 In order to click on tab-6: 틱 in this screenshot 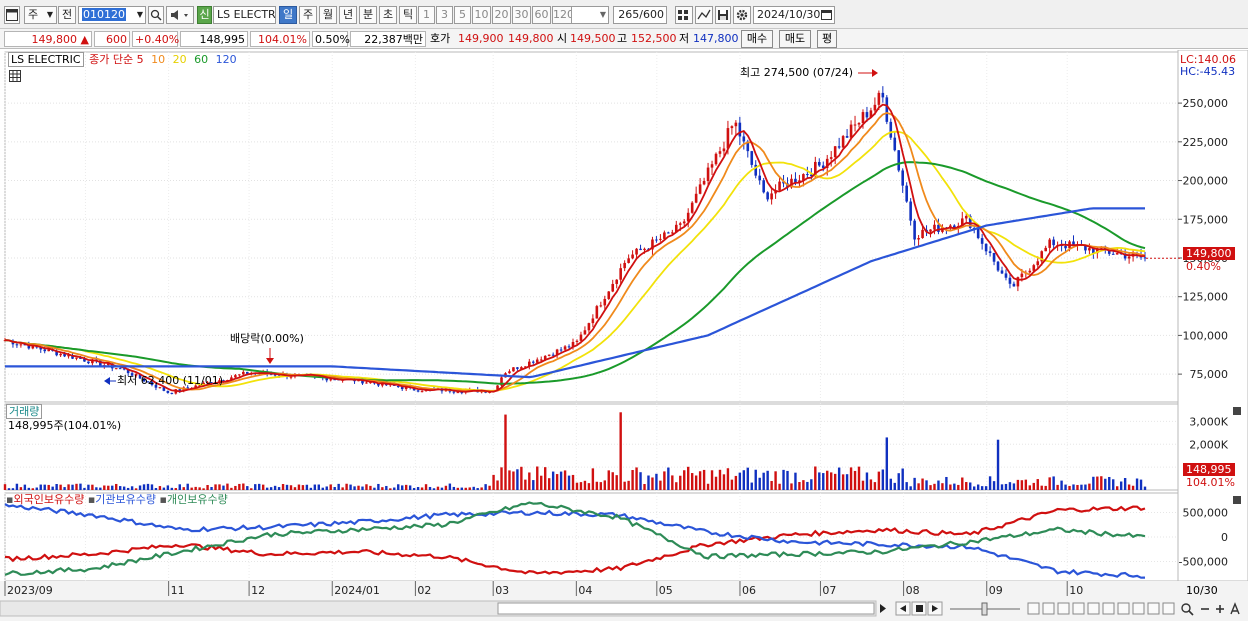, I will do `click(408, 15)`.